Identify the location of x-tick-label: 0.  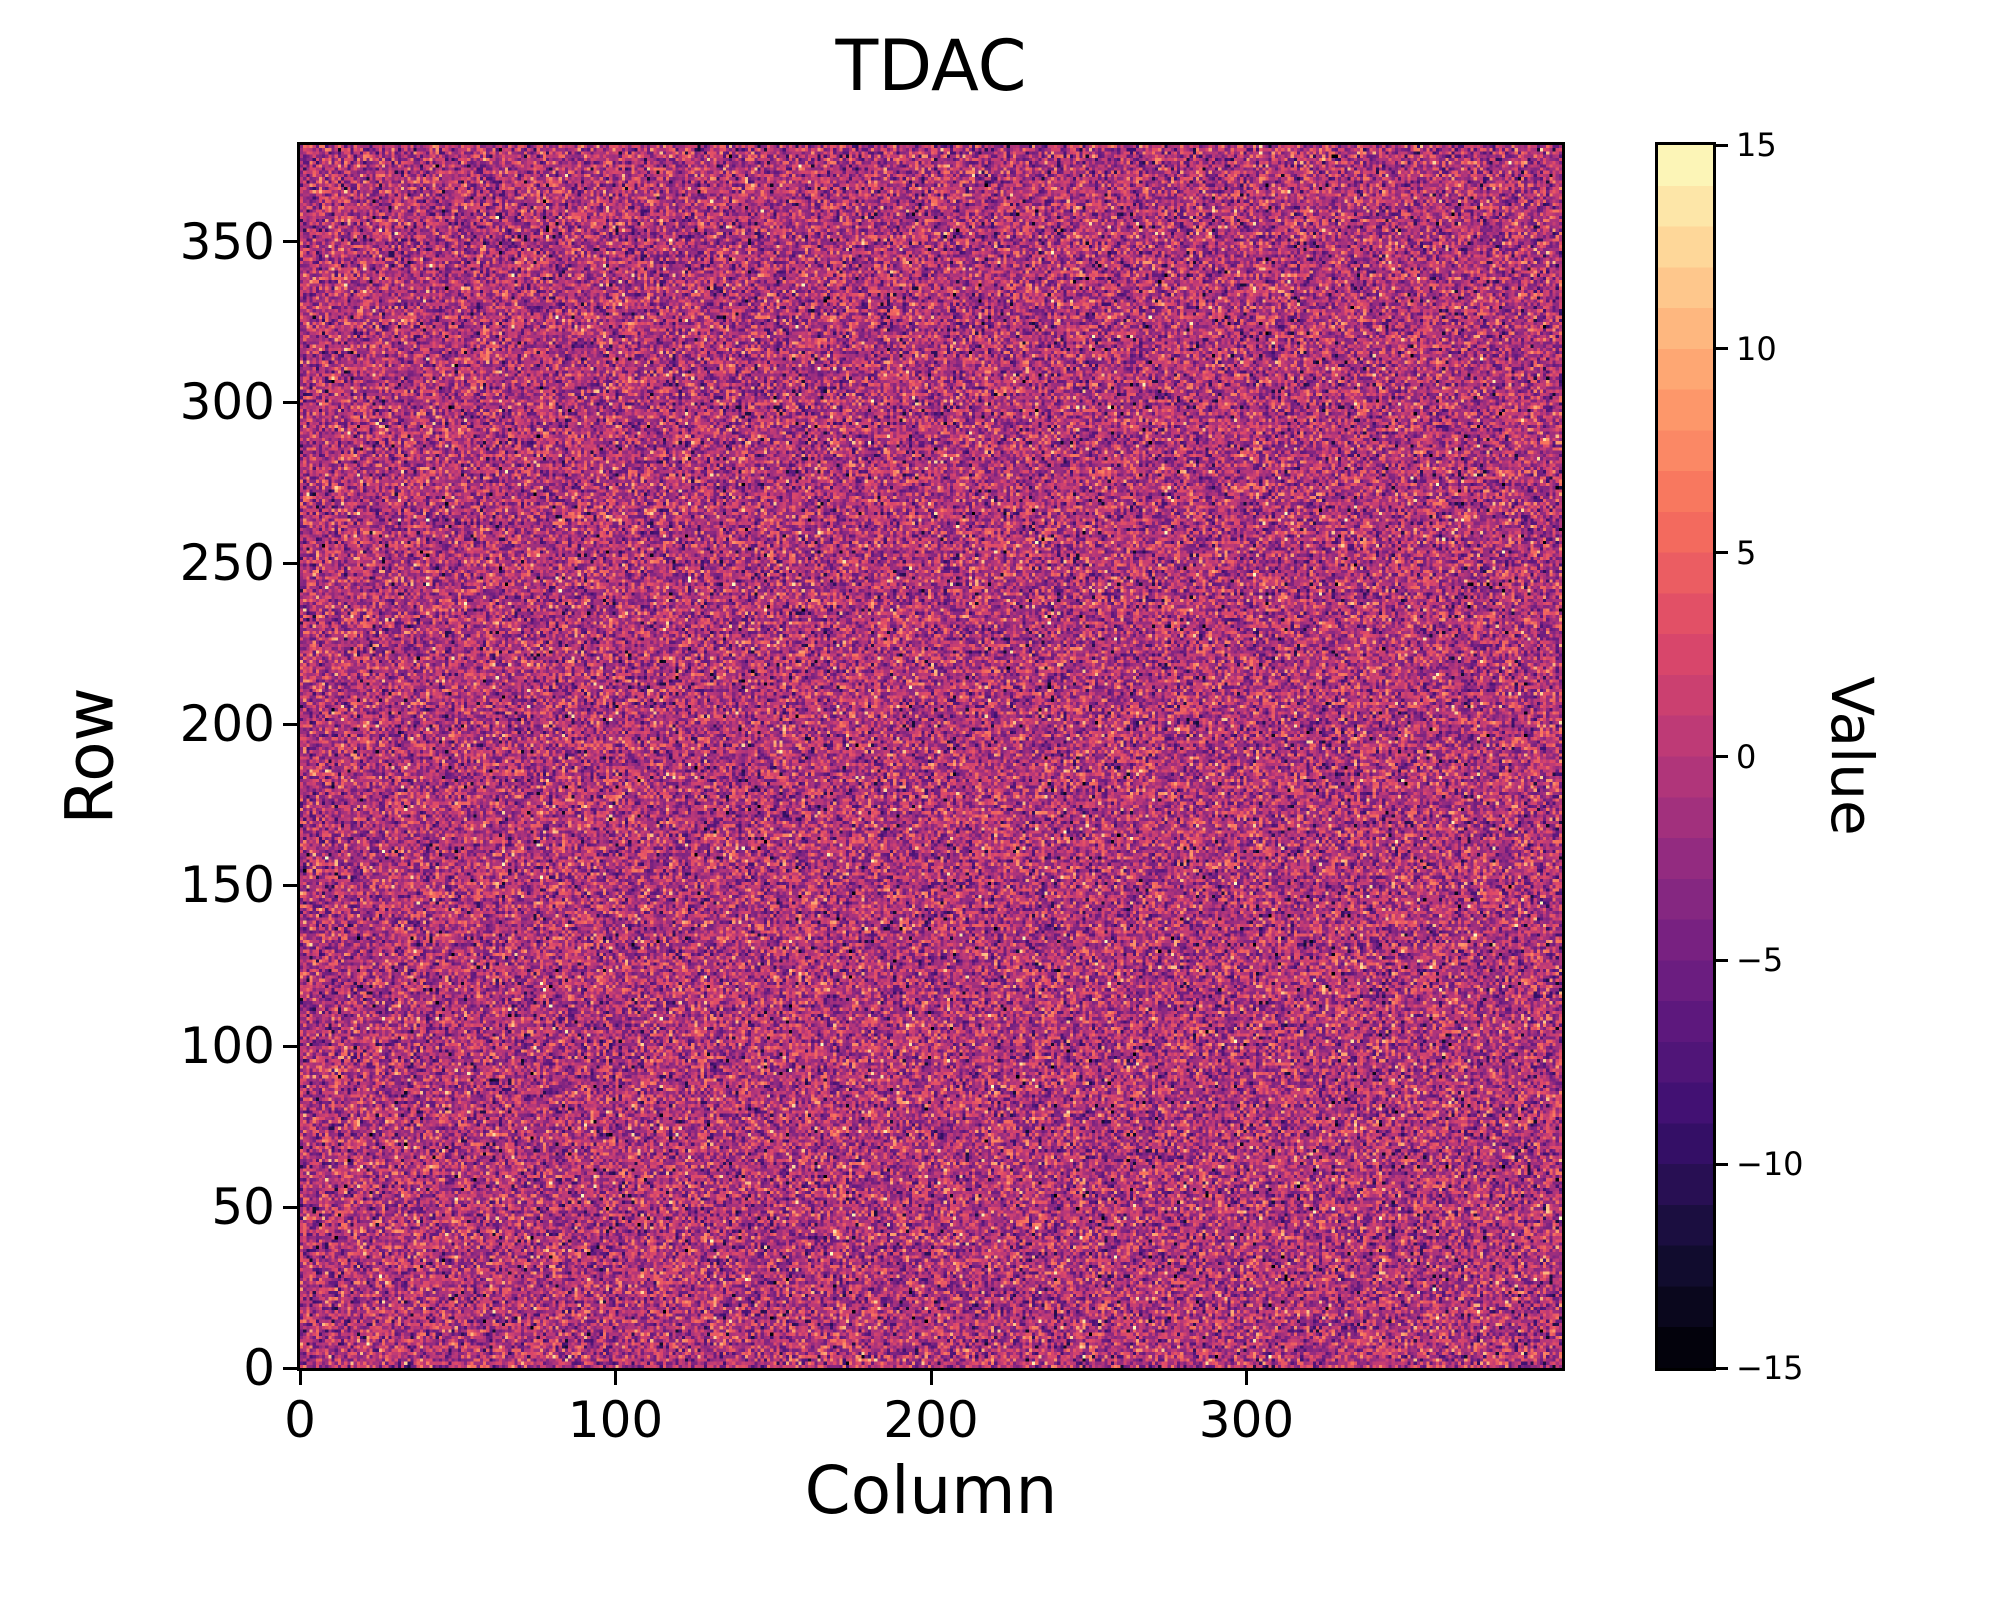
(300, 1420).